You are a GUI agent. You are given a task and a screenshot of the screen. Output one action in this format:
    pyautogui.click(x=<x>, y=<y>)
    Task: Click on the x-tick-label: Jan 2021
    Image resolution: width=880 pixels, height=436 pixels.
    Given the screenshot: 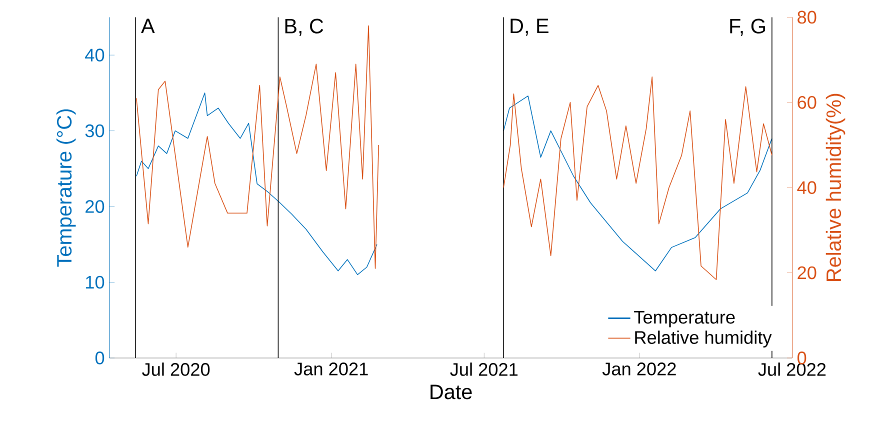 What is the action you would take?
    pyautogui.click(x=331, y=369)
    